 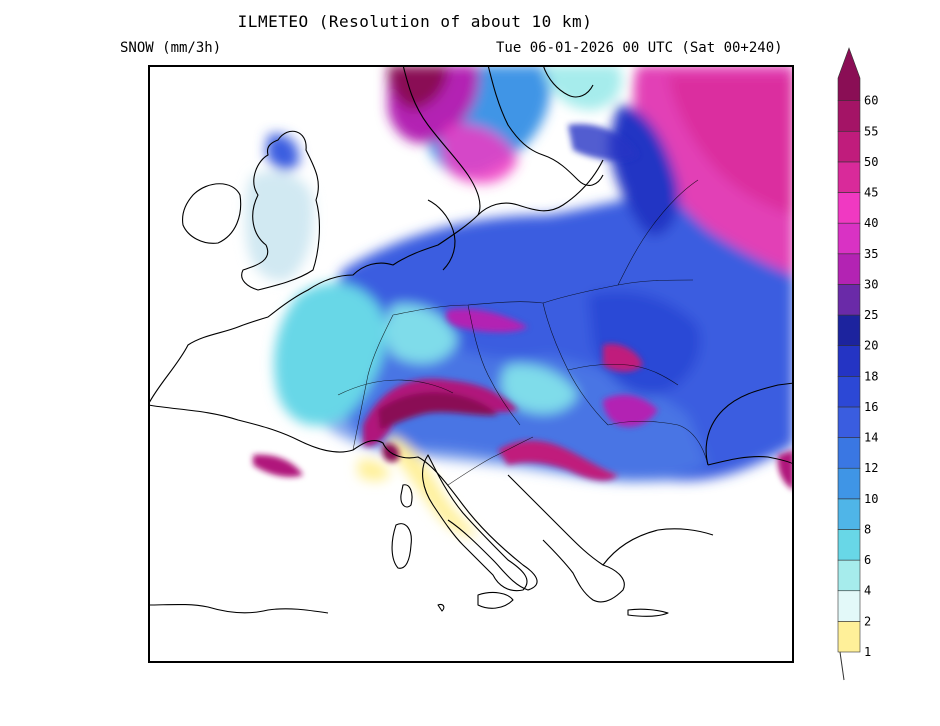 I want to click on legend-label-45: 45, so click(x=871, y=193).